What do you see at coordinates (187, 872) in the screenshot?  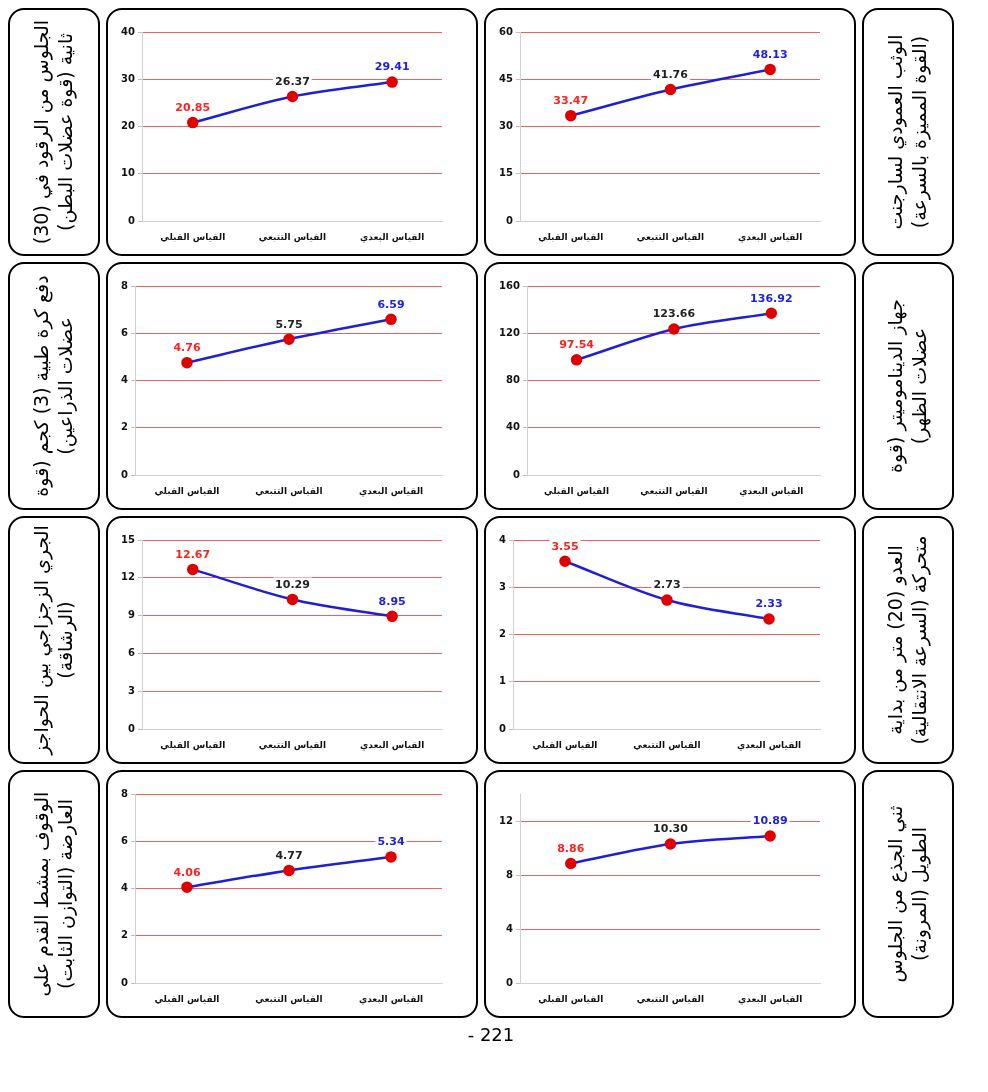 I see `data-label: 4.06` at bounding box center [187, 872].